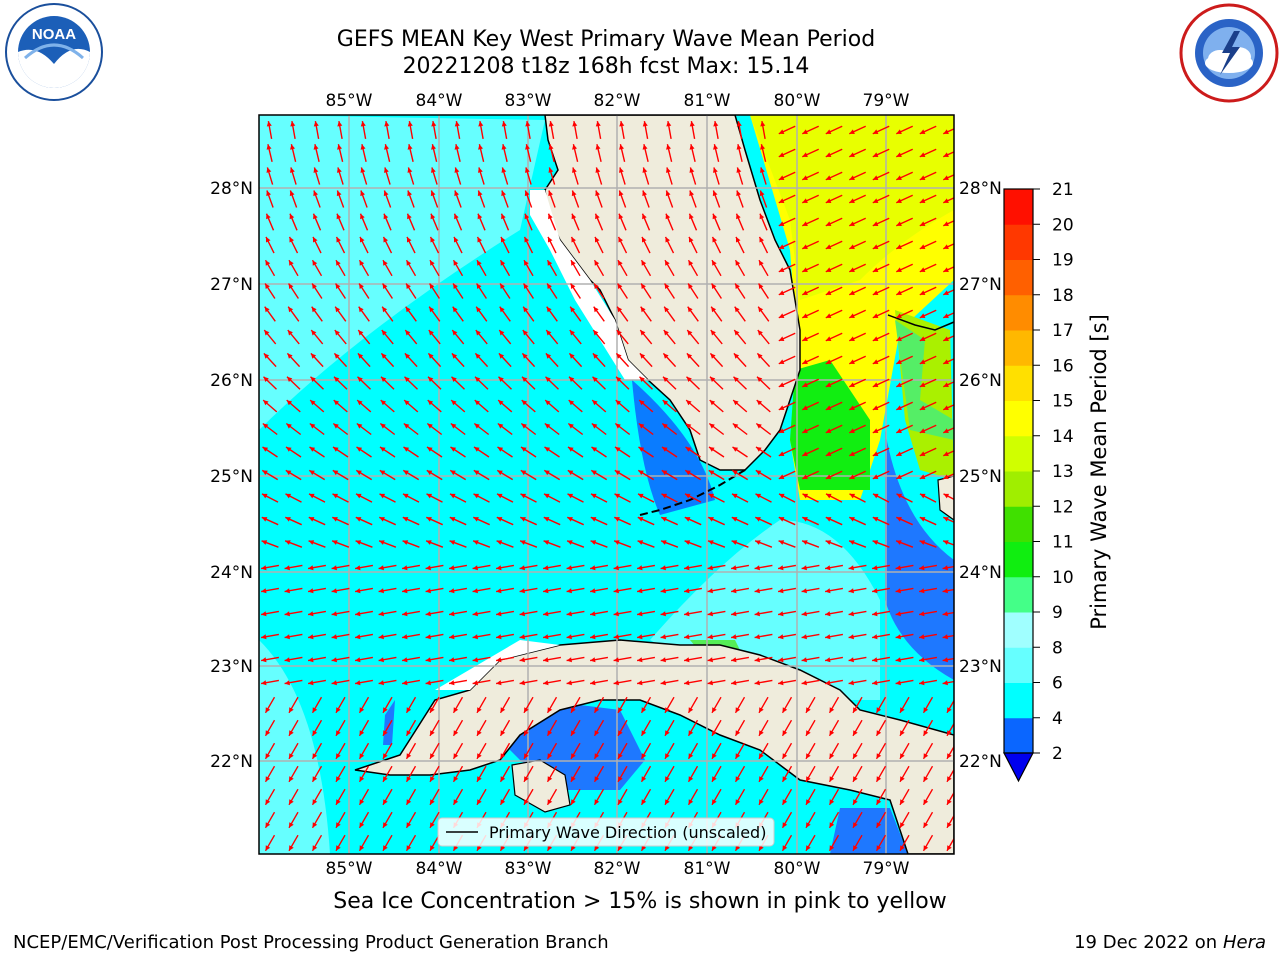  What do you see at coordinates (980, 762) in the screenshot?
I see `lat-label-right: 22°N` at bounding box center [980, 762].